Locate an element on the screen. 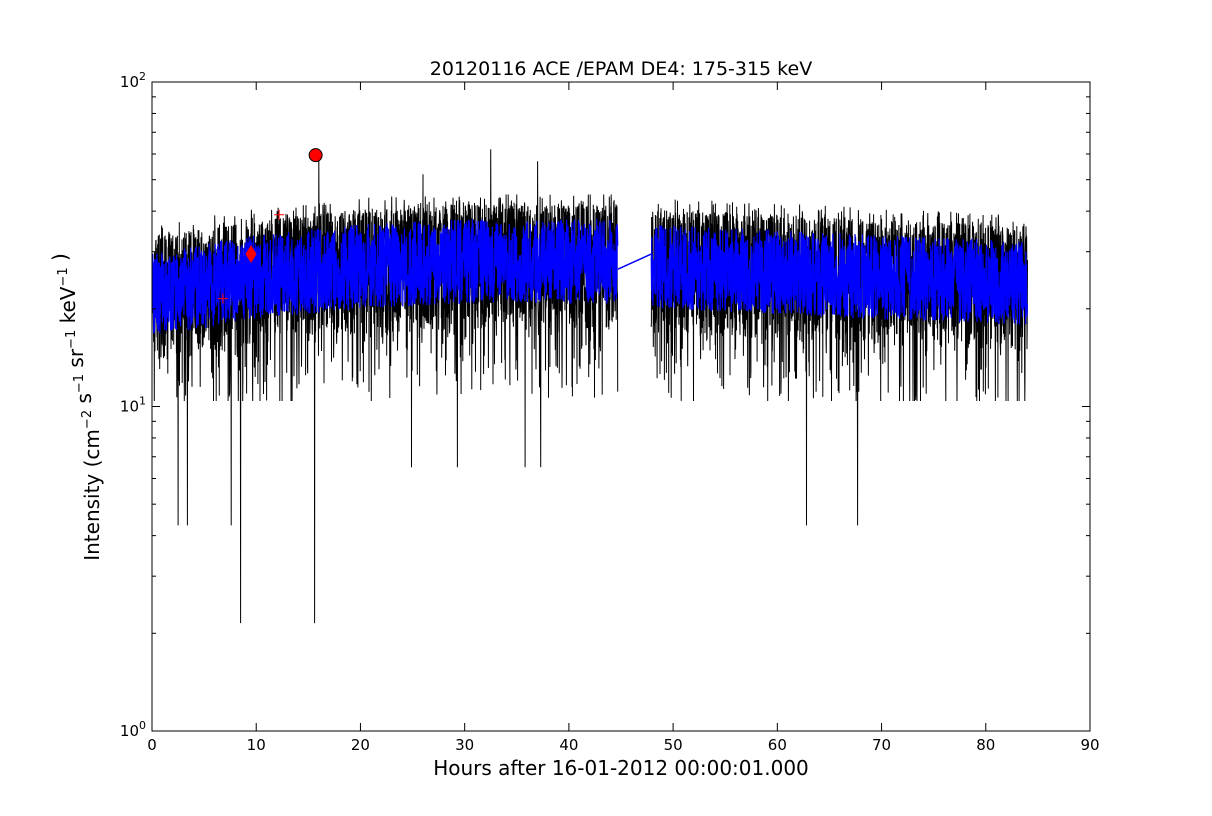  marker-circle is located at coordinates (315, 155).